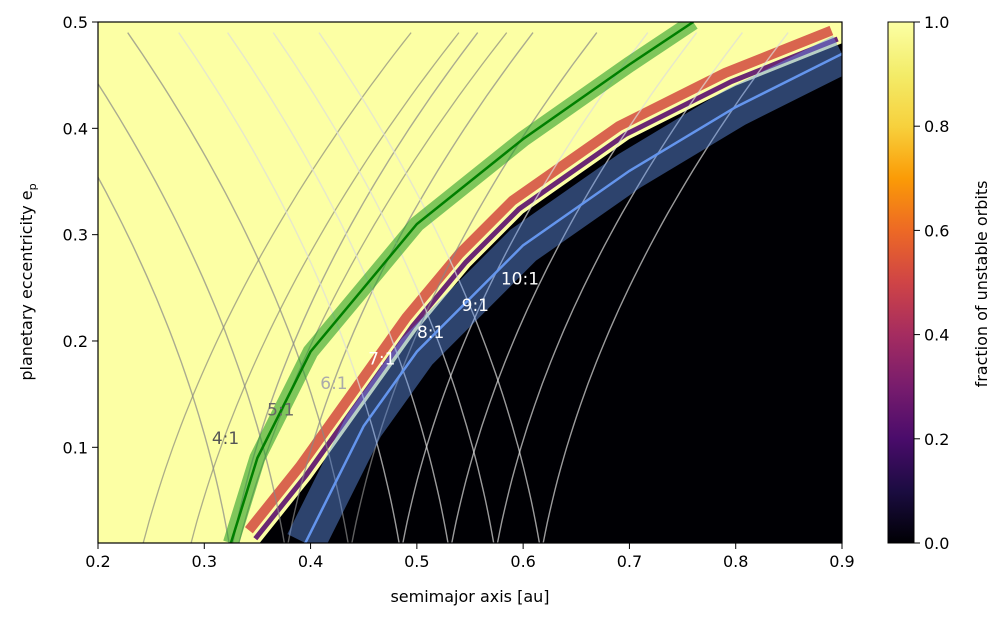 The image size is (1005, 621). What do you see at coordinates (204, 561) in the screenshot?
I see `x-tick-label: 0.3` at bounding box center [204, 561].